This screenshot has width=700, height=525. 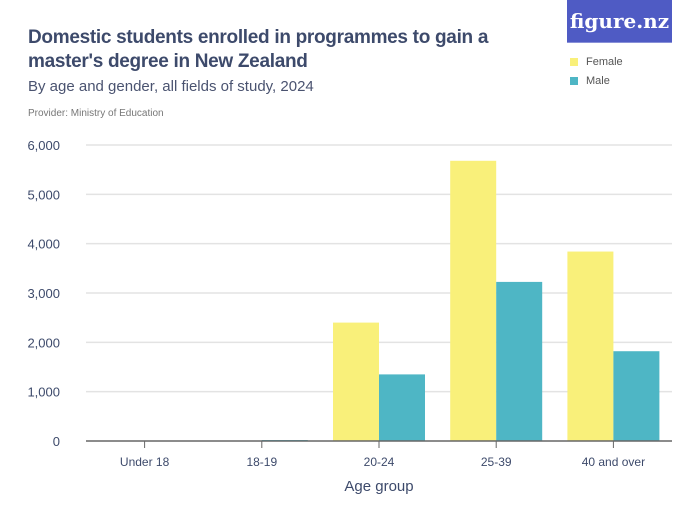 What do you see at coordinates (56, 441) in the screenshot?
I see `y-tick-label: 0` at bounding box center [56, 441].